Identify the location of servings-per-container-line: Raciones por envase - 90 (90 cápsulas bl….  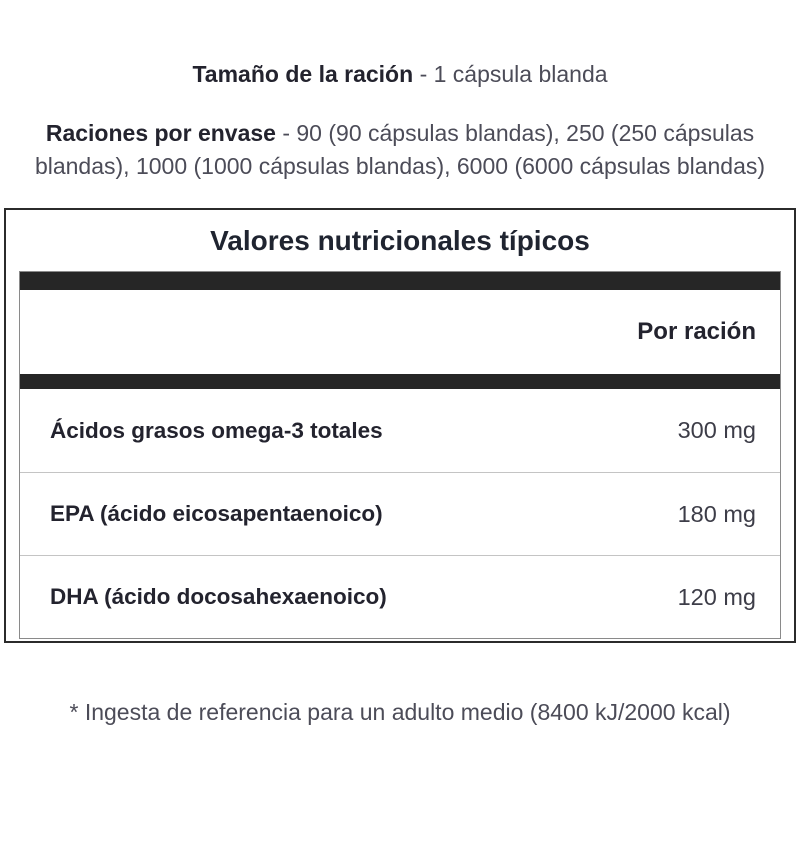
(400, 150).